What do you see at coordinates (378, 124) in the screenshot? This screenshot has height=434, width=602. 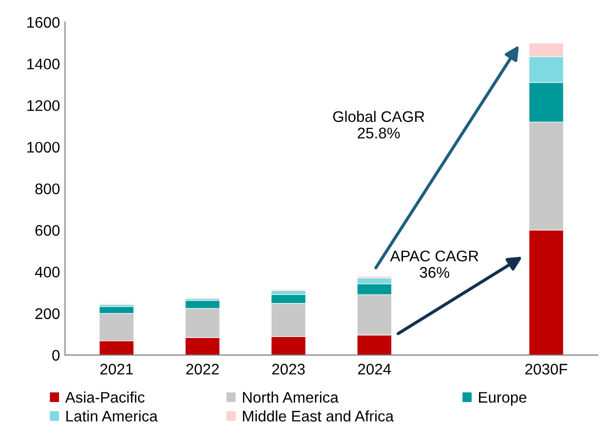 I see `annotation: Global CAGR 25.8%` at bounding box center [378, 124].